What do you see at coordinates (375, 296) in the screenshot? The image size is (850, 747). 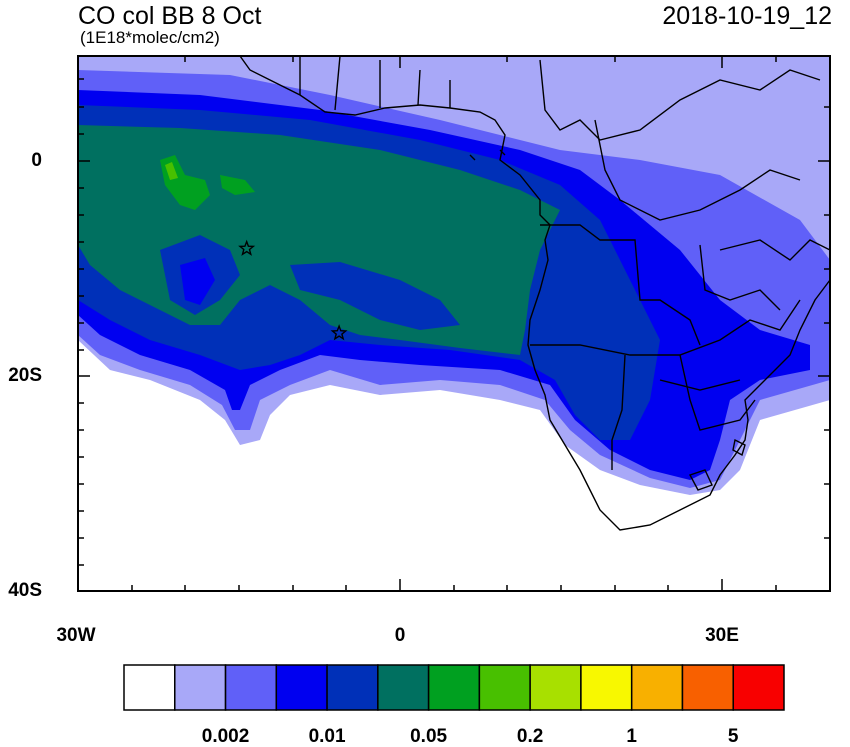 I see `contour-pocket-south` at bounding box center [375, 296].